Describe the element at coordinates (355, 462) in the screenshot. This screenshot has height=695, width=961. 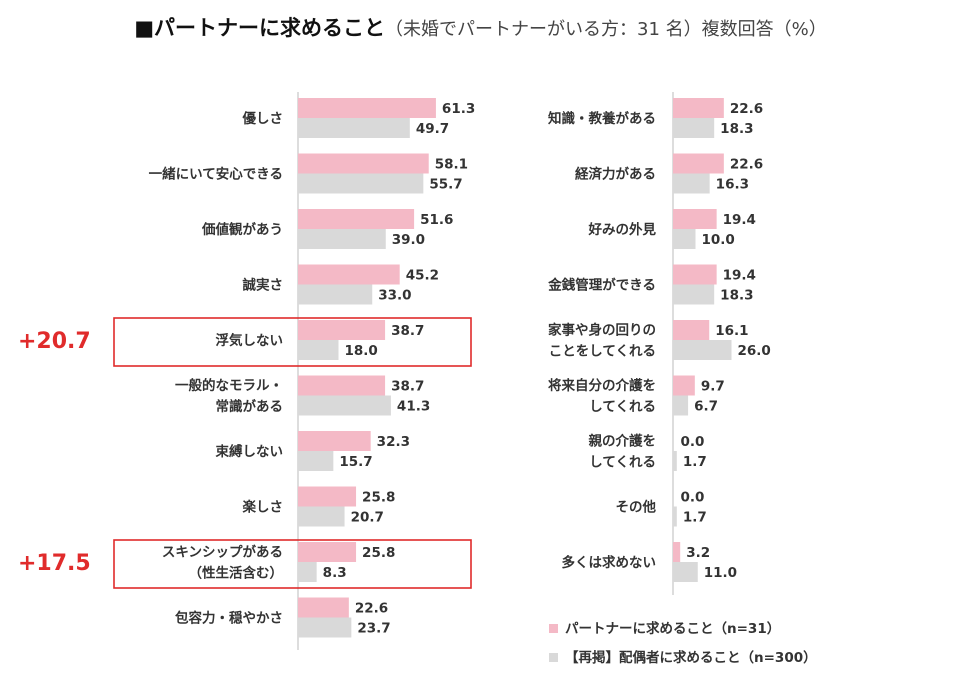
I see `value-label-series2: 15.7` at that location.